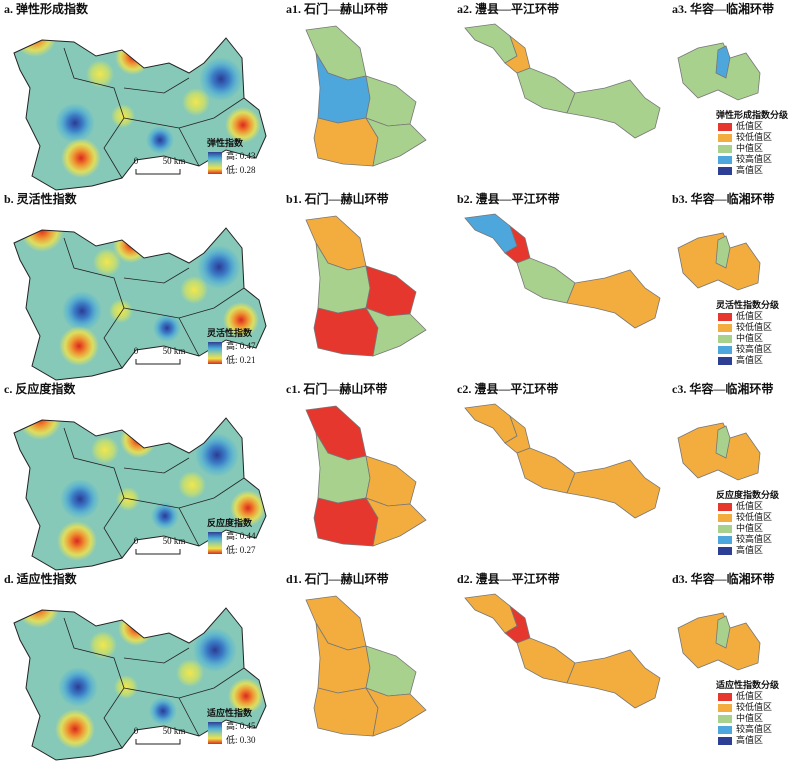 Image resolution: width=800 pixels, height=763 pixels. I want to click on panel-title: c3. 华容—临湘环带, so click(722, 388).